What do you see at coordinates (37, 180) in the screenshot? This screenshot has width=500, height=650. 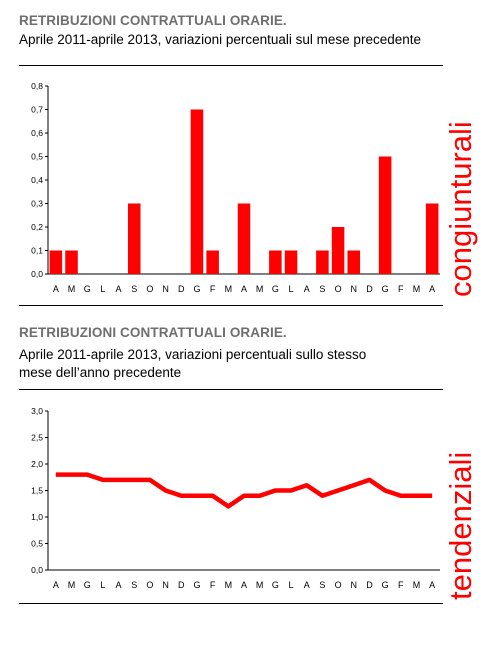 I see `chart1-y-tick-label: 0,4` at bounding box center [37, 180].